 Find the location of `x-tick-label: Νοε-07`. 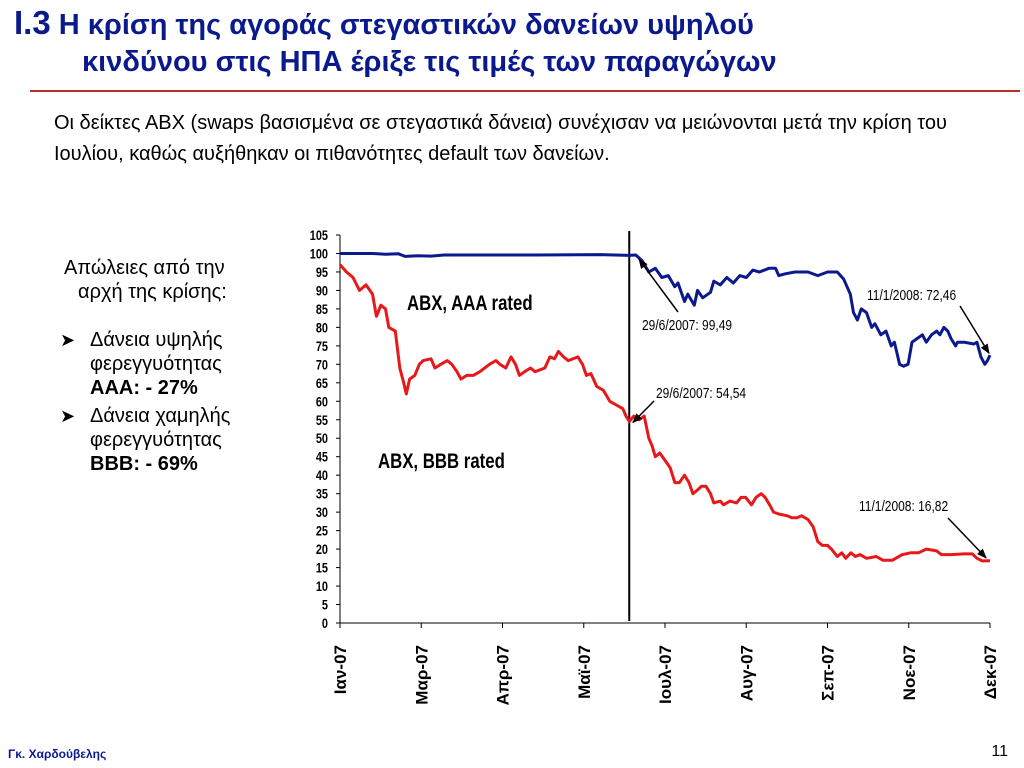

x-tick-label: Νοε-07 is located at coordinates (909, 672).